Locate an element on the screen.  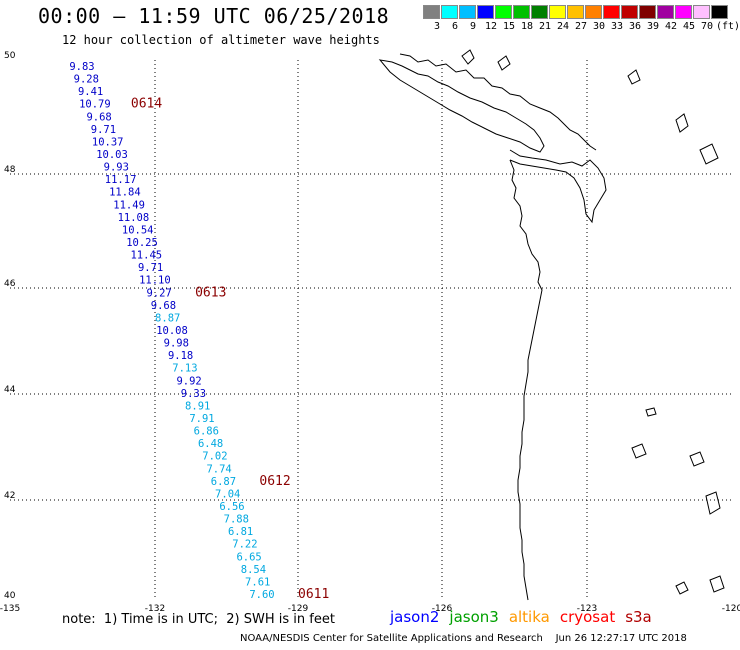
swh-value: 7.74 is located at coordinates (218, 469).